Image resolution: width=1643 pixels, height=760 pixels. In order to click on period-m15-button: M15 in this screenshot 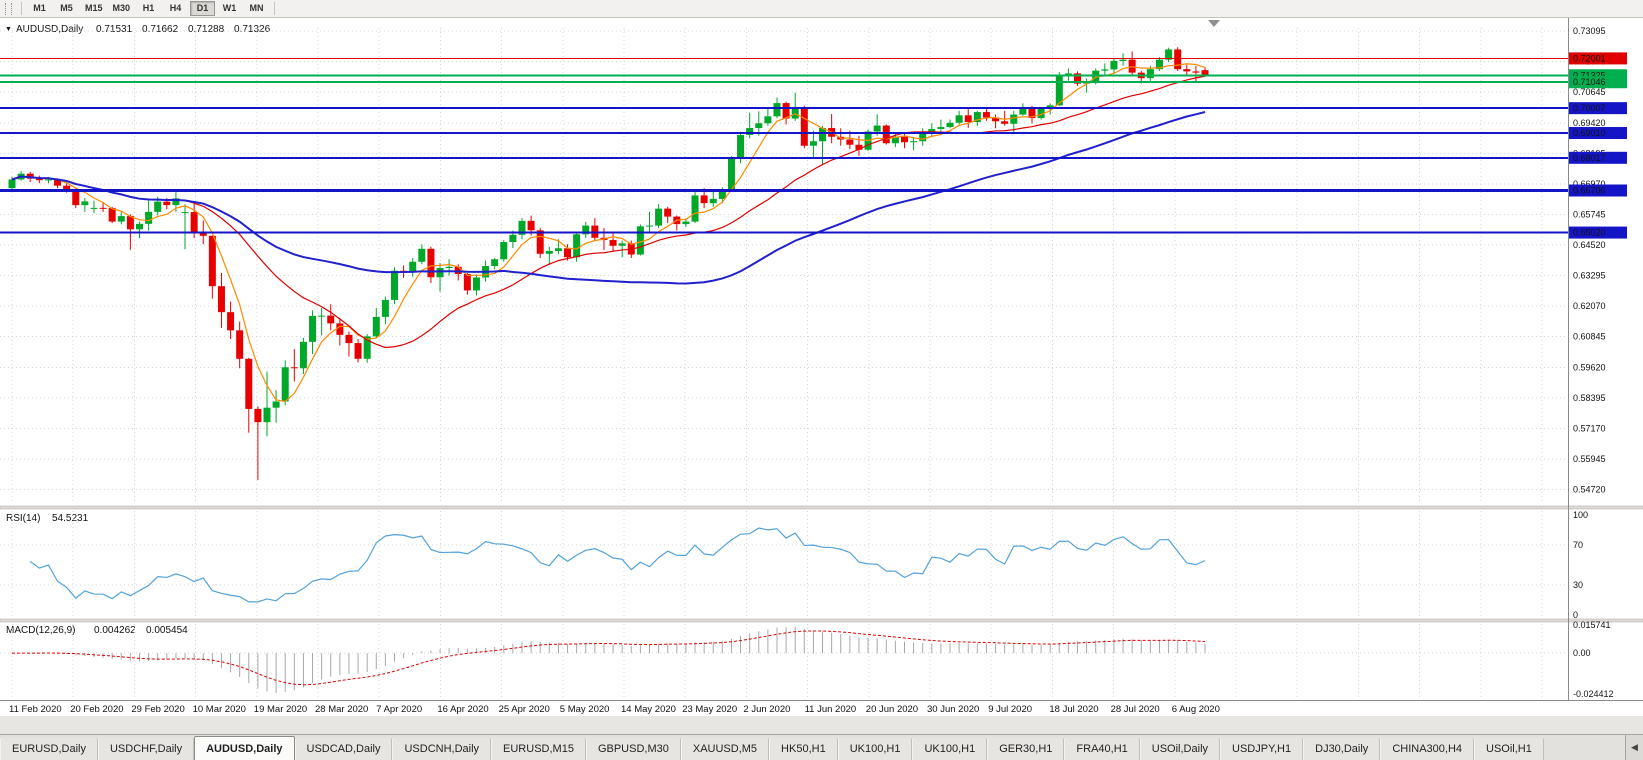, I will do `click(94, 8)`.